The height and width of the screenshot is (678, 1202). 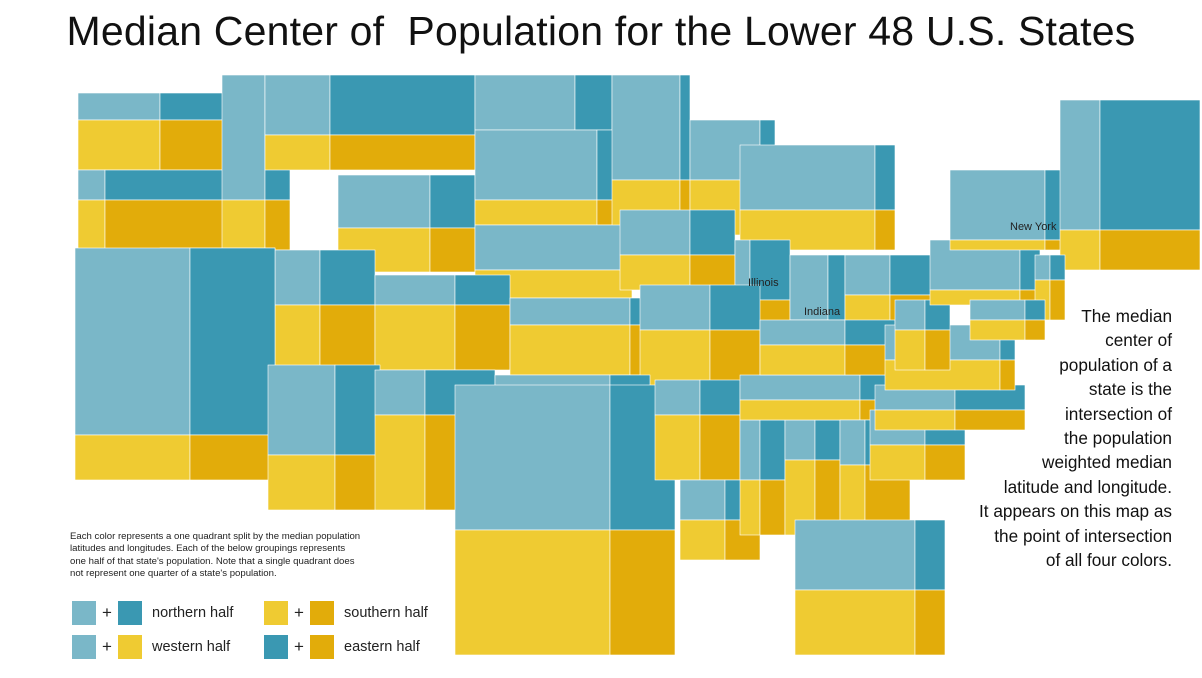 I want to click on state-arkansas-nw-quadrant, so click(x=677, y=397).